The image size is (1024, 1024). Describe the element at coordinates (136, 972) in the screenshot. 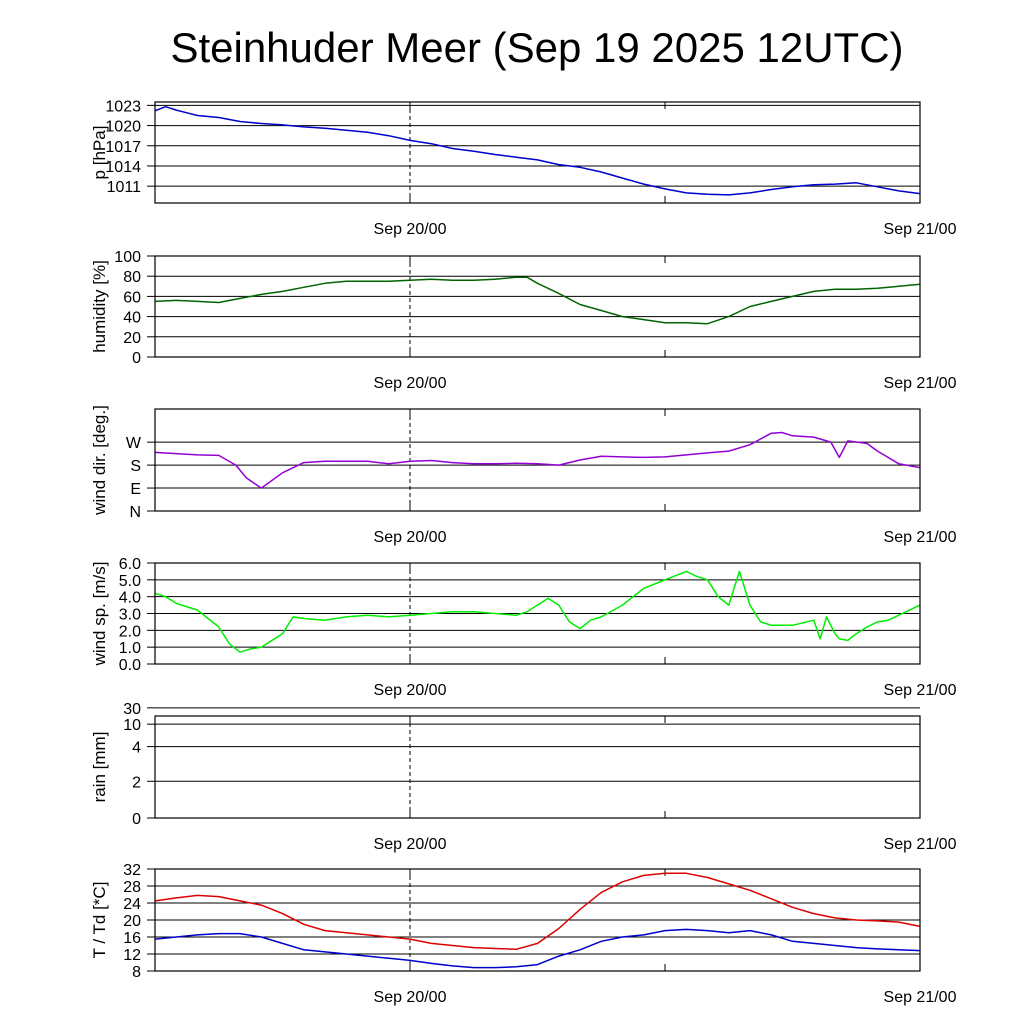

I see `y-tick-label: 8` at that location.